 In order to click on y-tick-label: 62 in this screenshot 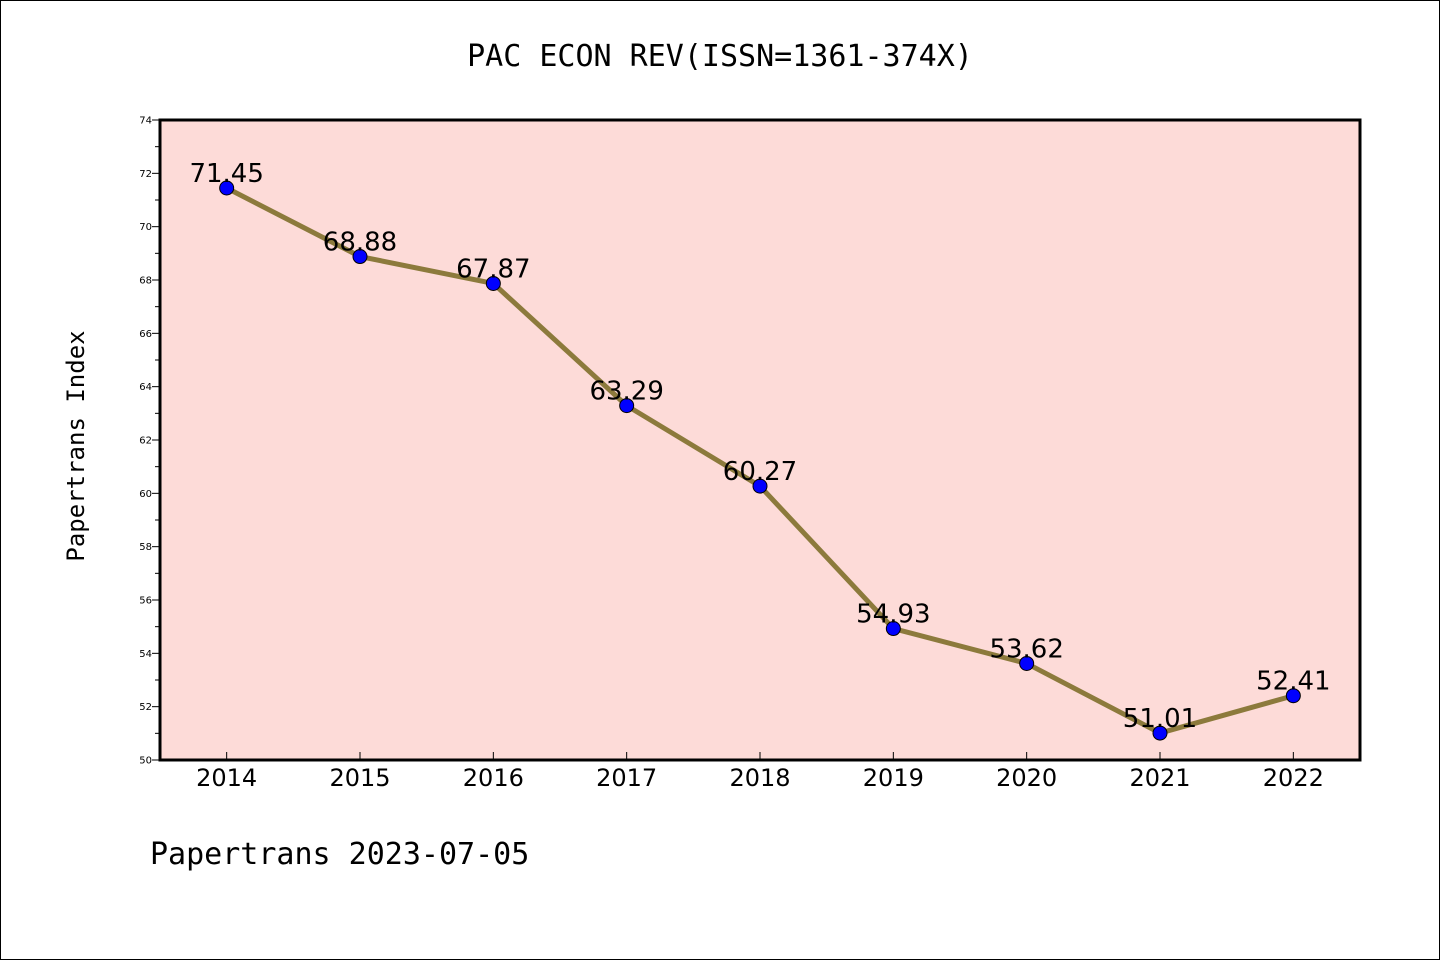, I will do `click(145, 441)`.